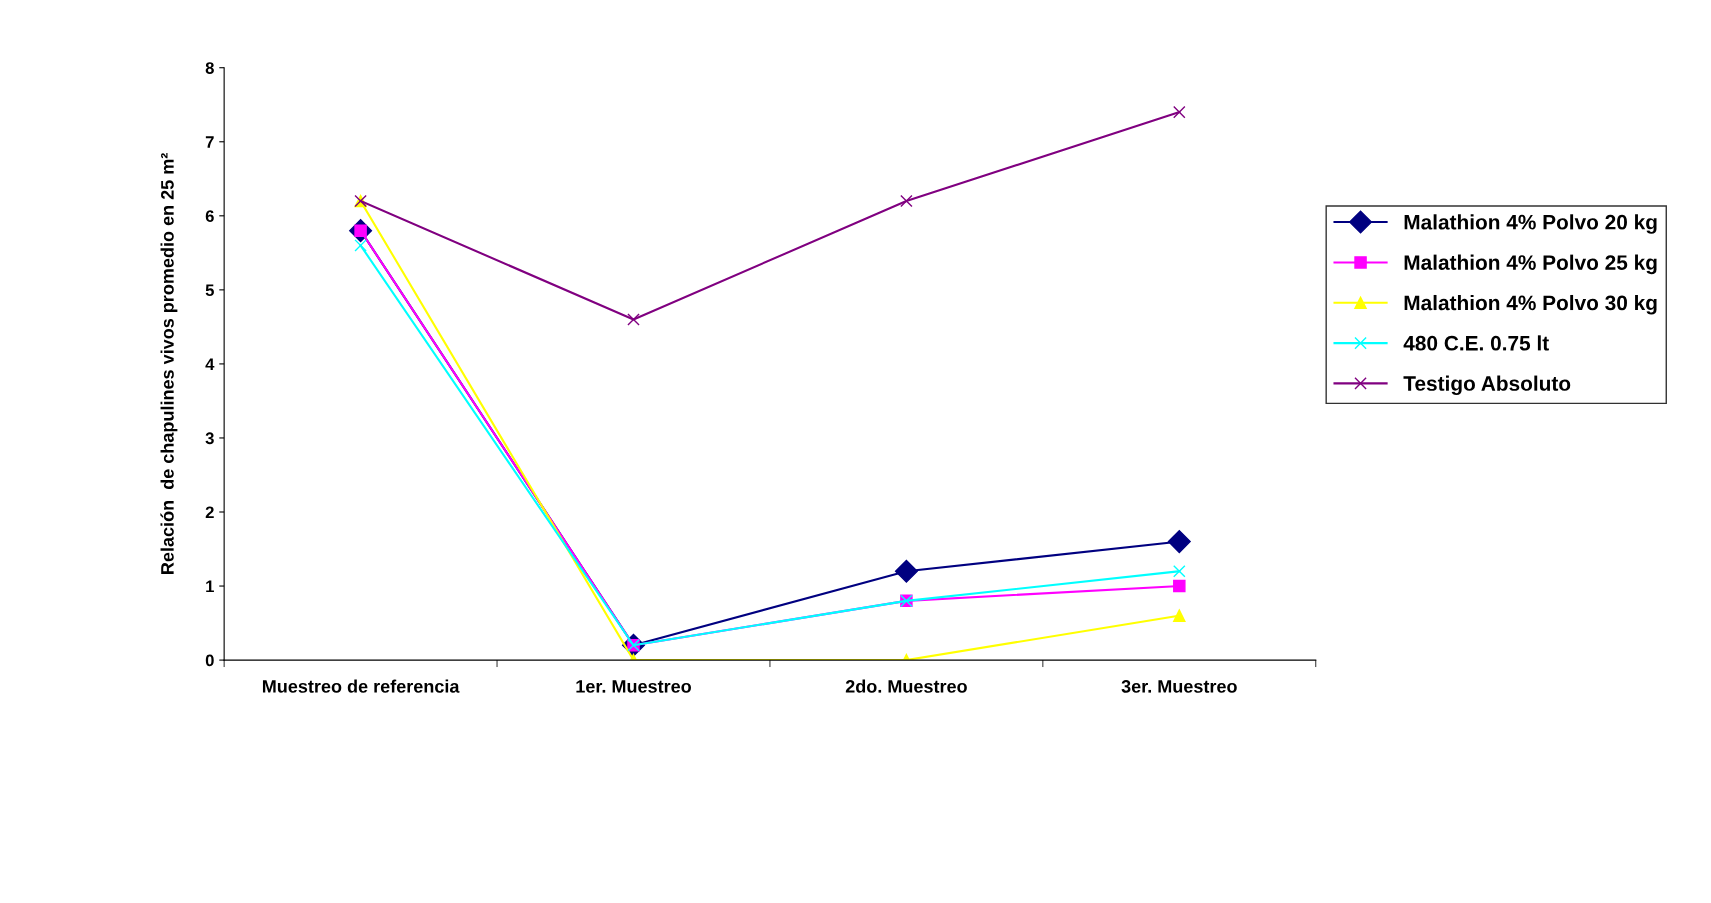 This screenshot has width=1711, height=903. I want to click on legend-label: 480 C.E. 0.75 lt, so click(1476, 343).